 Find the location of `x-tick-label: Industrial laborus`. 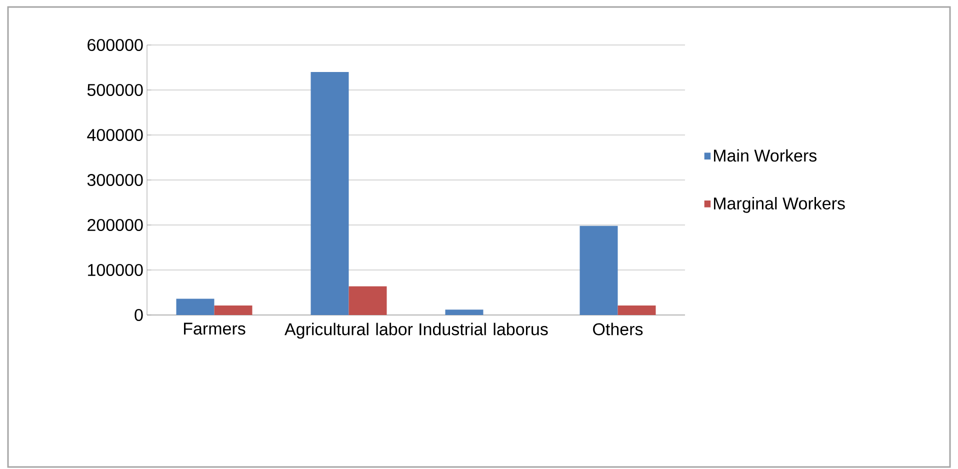

x-tick-label: Industrial laborus is located at coordinates (484, 329).